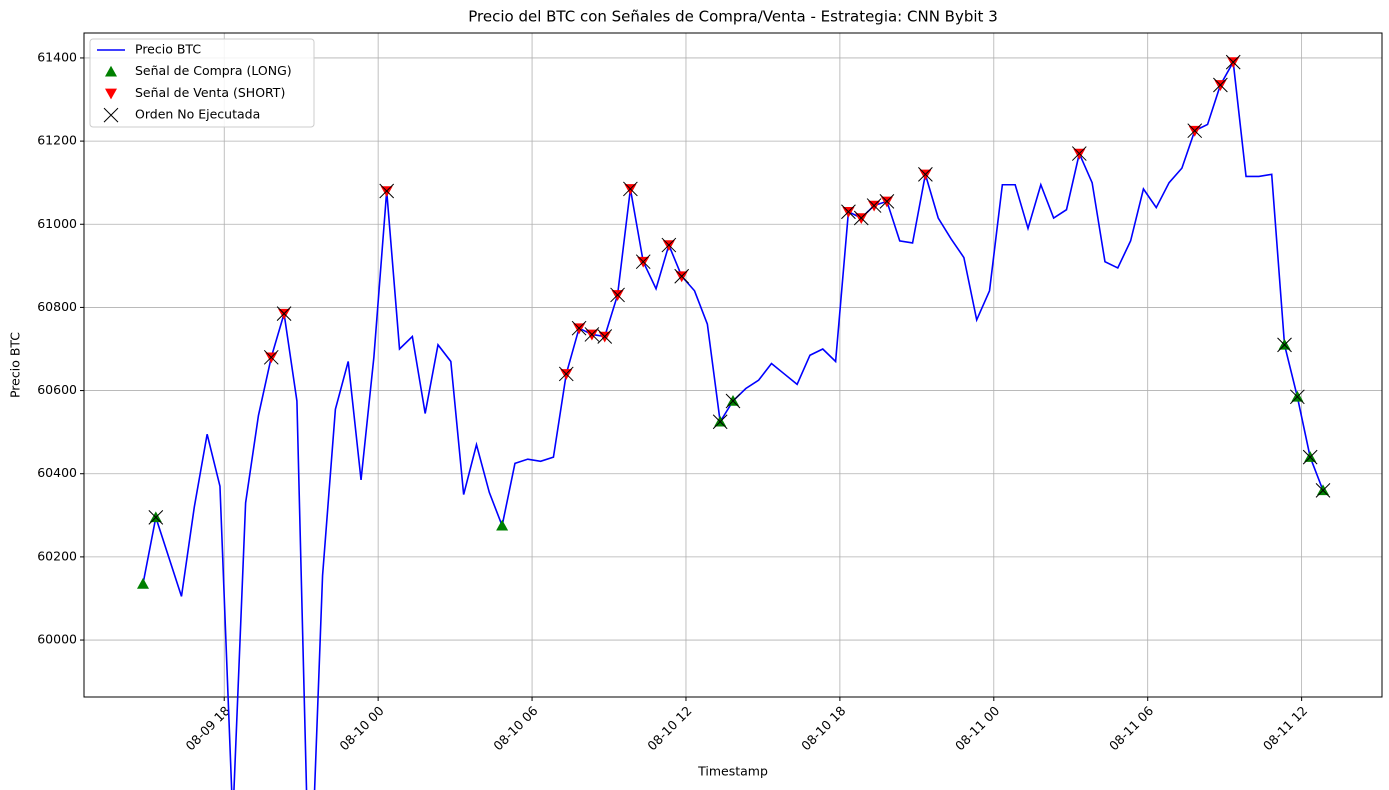 The image size is (1389, 790). Describe the element at coordinates (57, 639) in the screenshot. I see `y-tick-label: 60000` at that location.